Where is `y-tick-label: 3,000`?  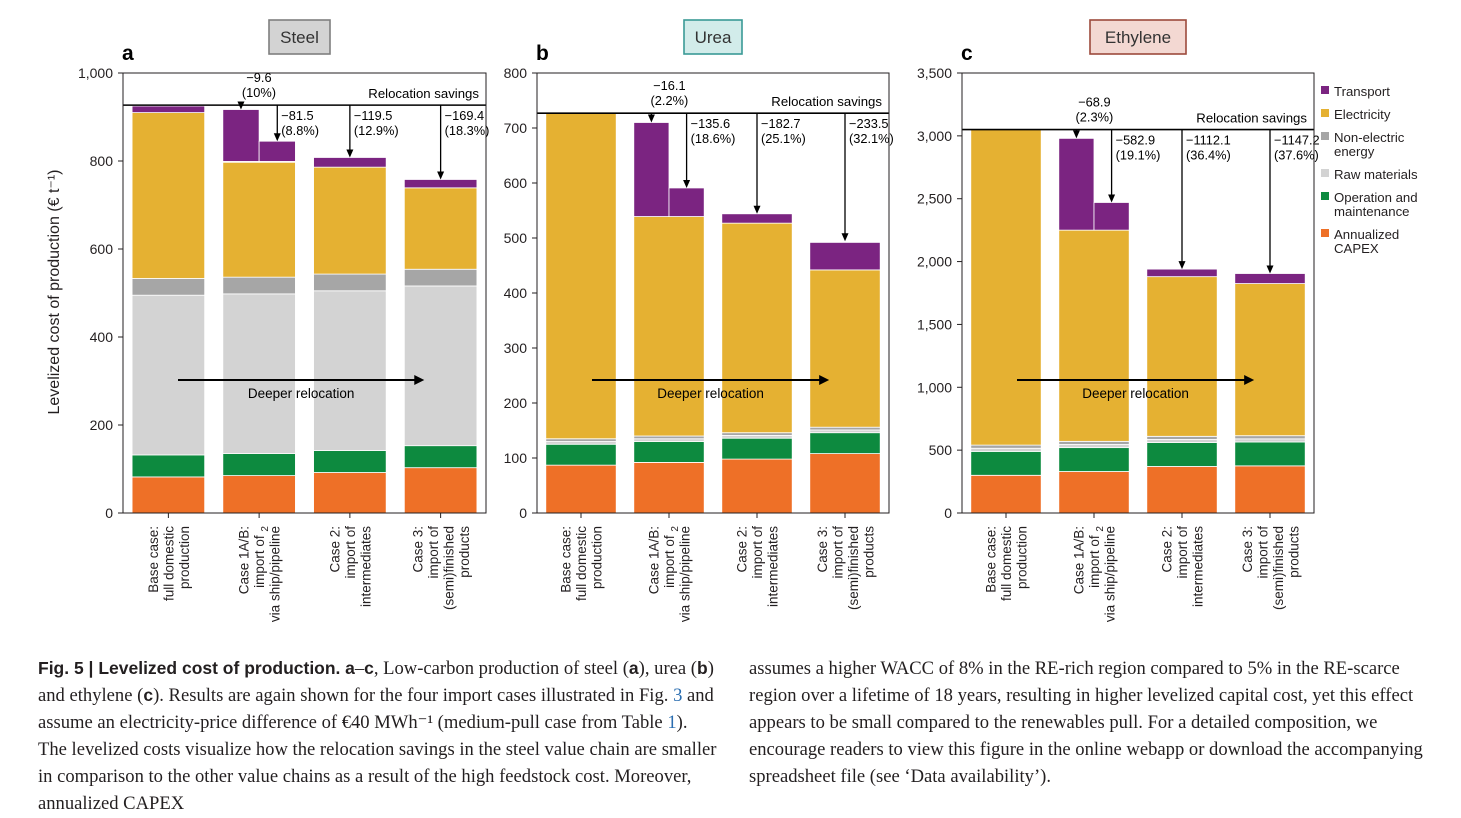 y-tick-label: 3,000 is located at coordinates (934, 136).